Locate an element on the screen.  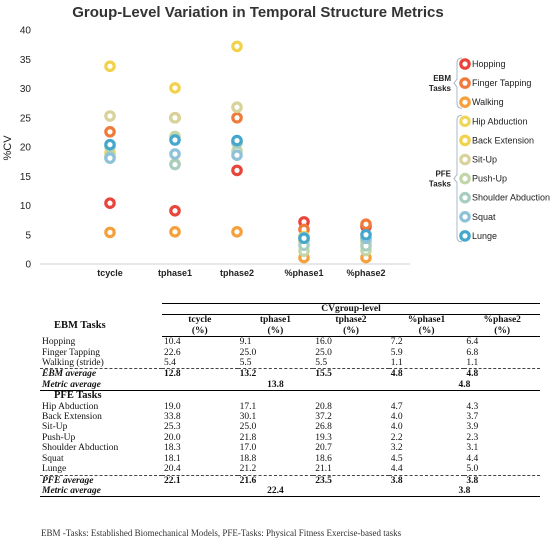
task-name-cell: Back Extension is located at coordinates (72, 417).